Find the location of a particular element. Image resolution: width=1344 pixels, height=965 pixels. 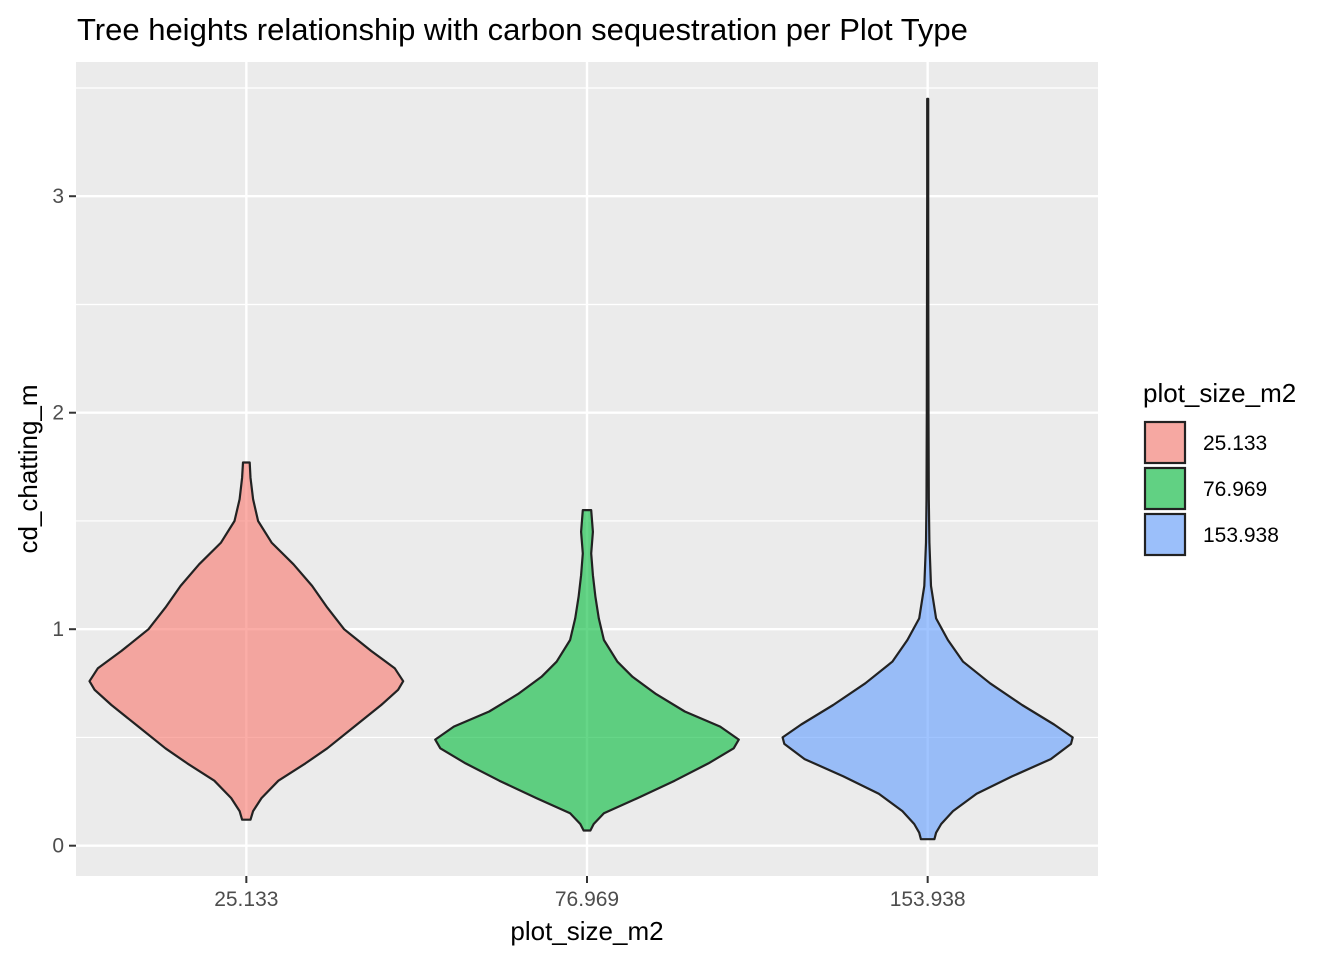

y-tick-label: 2 is located at coordinates (58, 413).